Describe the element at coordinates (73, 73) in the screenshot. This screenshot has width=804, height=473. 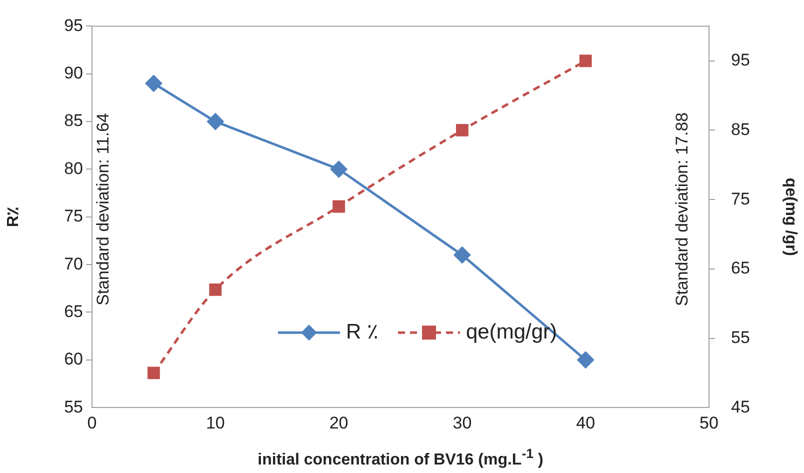
I see `y-tick-label: 90` at that location.